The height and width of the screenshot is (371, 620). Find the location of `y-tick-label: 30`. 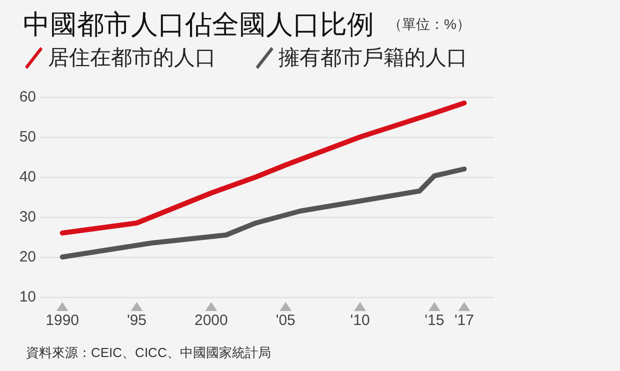

y-tick-label: 30 is located at coordinates (27, 217).